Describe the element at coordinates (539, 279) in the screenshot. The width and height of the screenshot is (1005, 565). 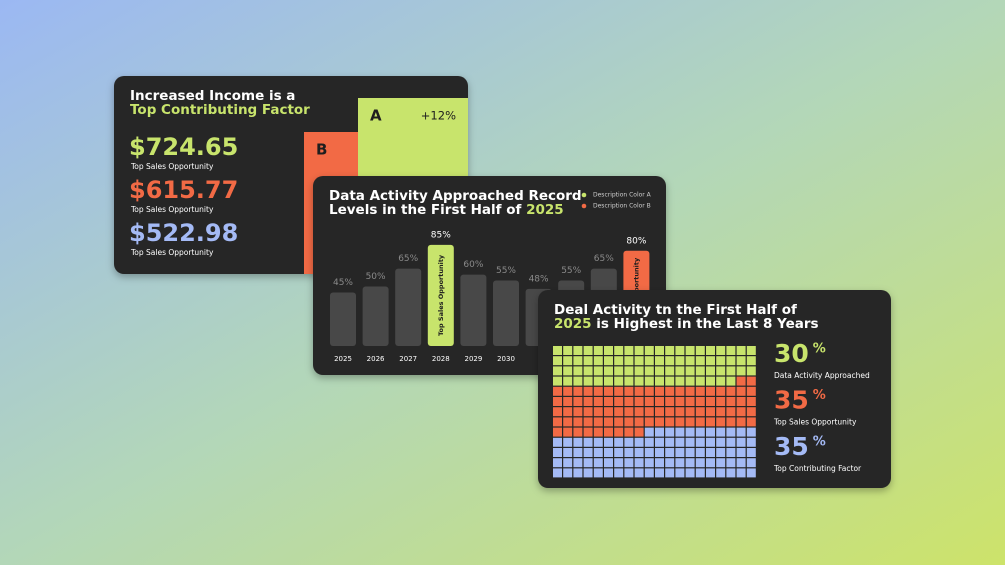
I see `value-label: 48%` at that location.